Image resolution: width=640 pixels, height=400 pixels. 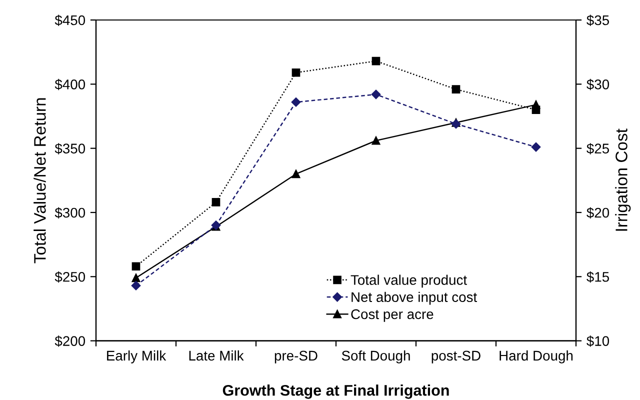 What do you see at coordinates (70, 84) in the screenshot?
I see `y-tick-label: $400` at bounding box center [70, 84].